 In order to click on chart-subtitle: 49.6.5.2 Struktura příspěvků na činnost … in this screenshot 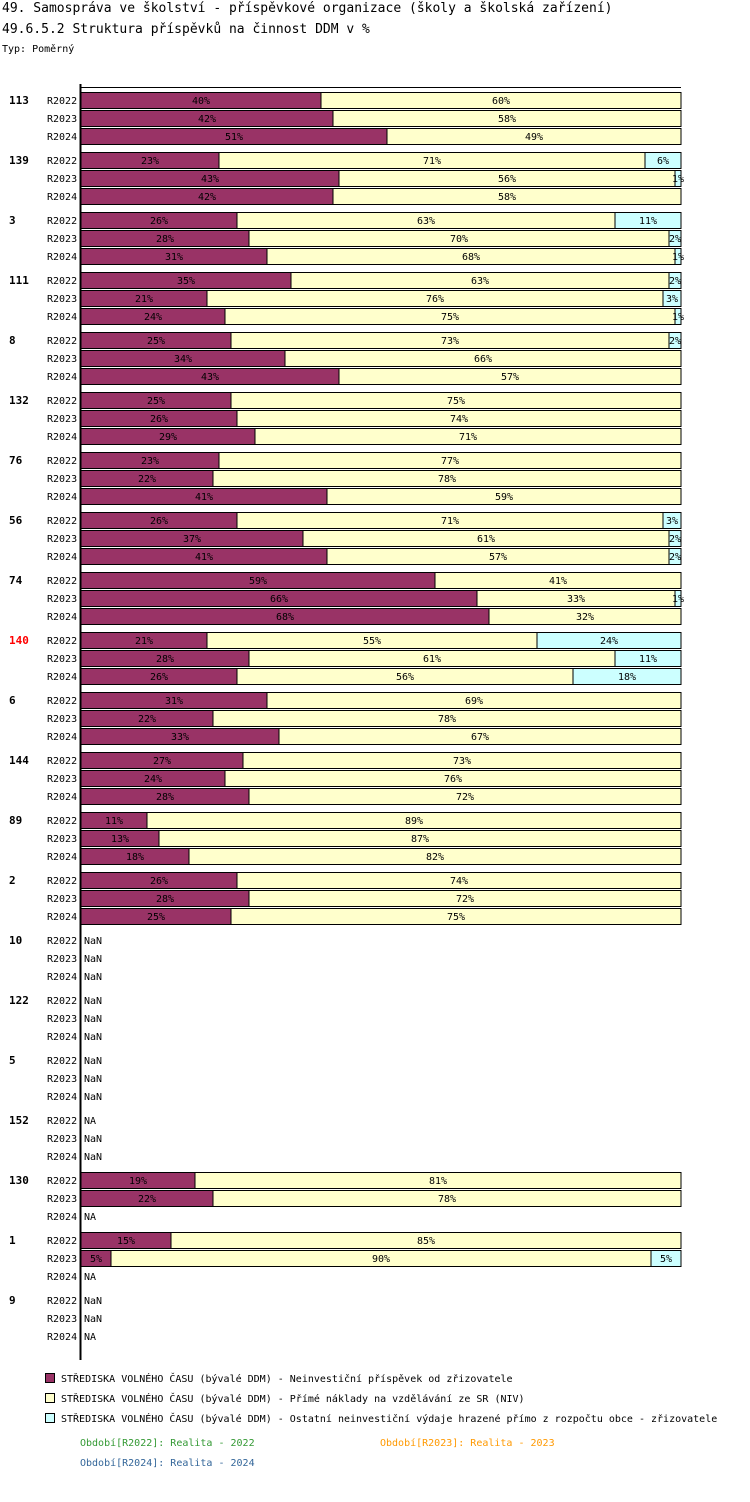, I will do `click(186, 29)`.